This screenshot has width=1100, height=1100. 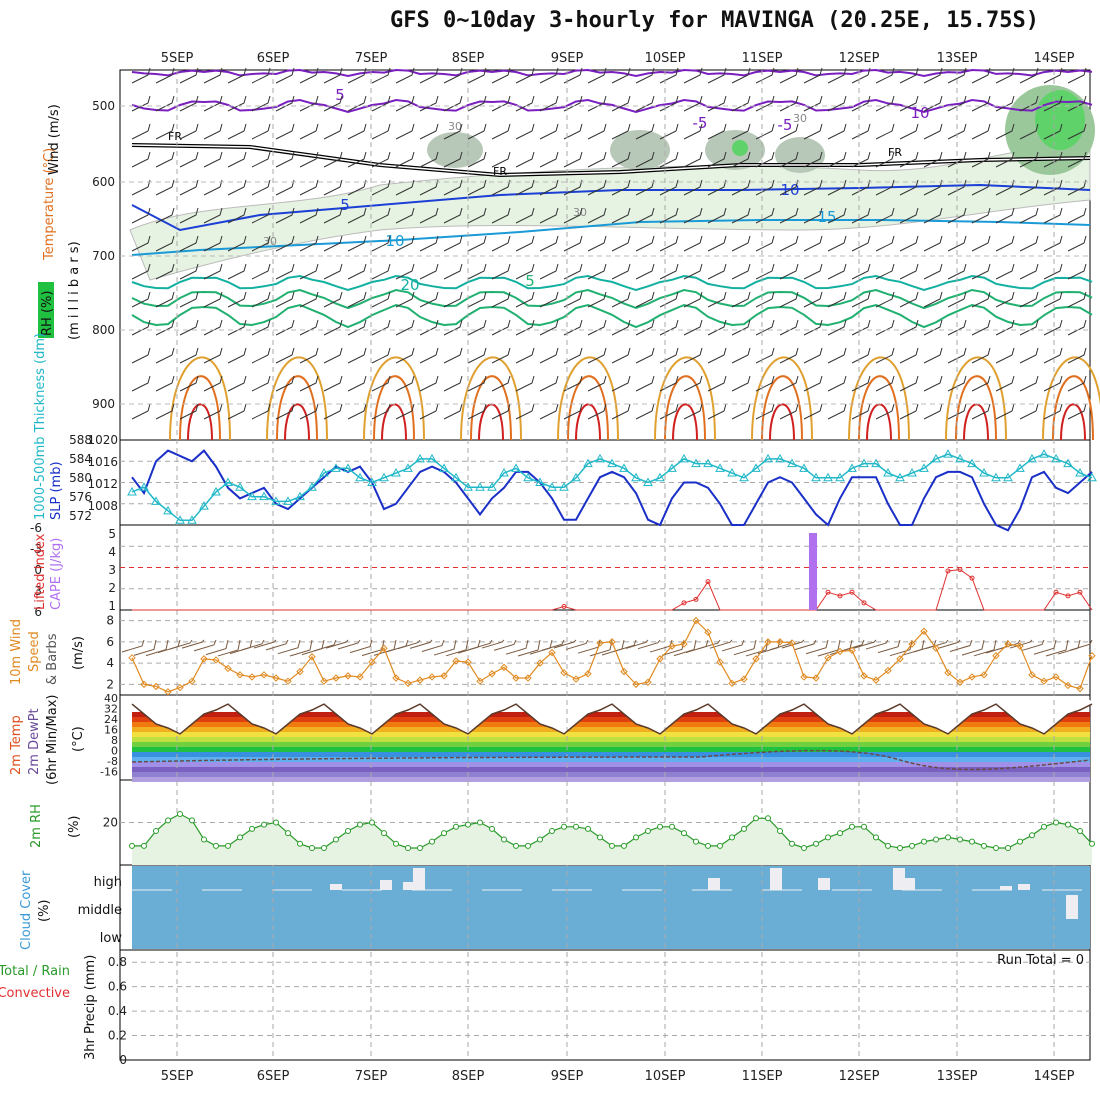 I want to click on temp-tick: 40, so click(x=111, y=698).